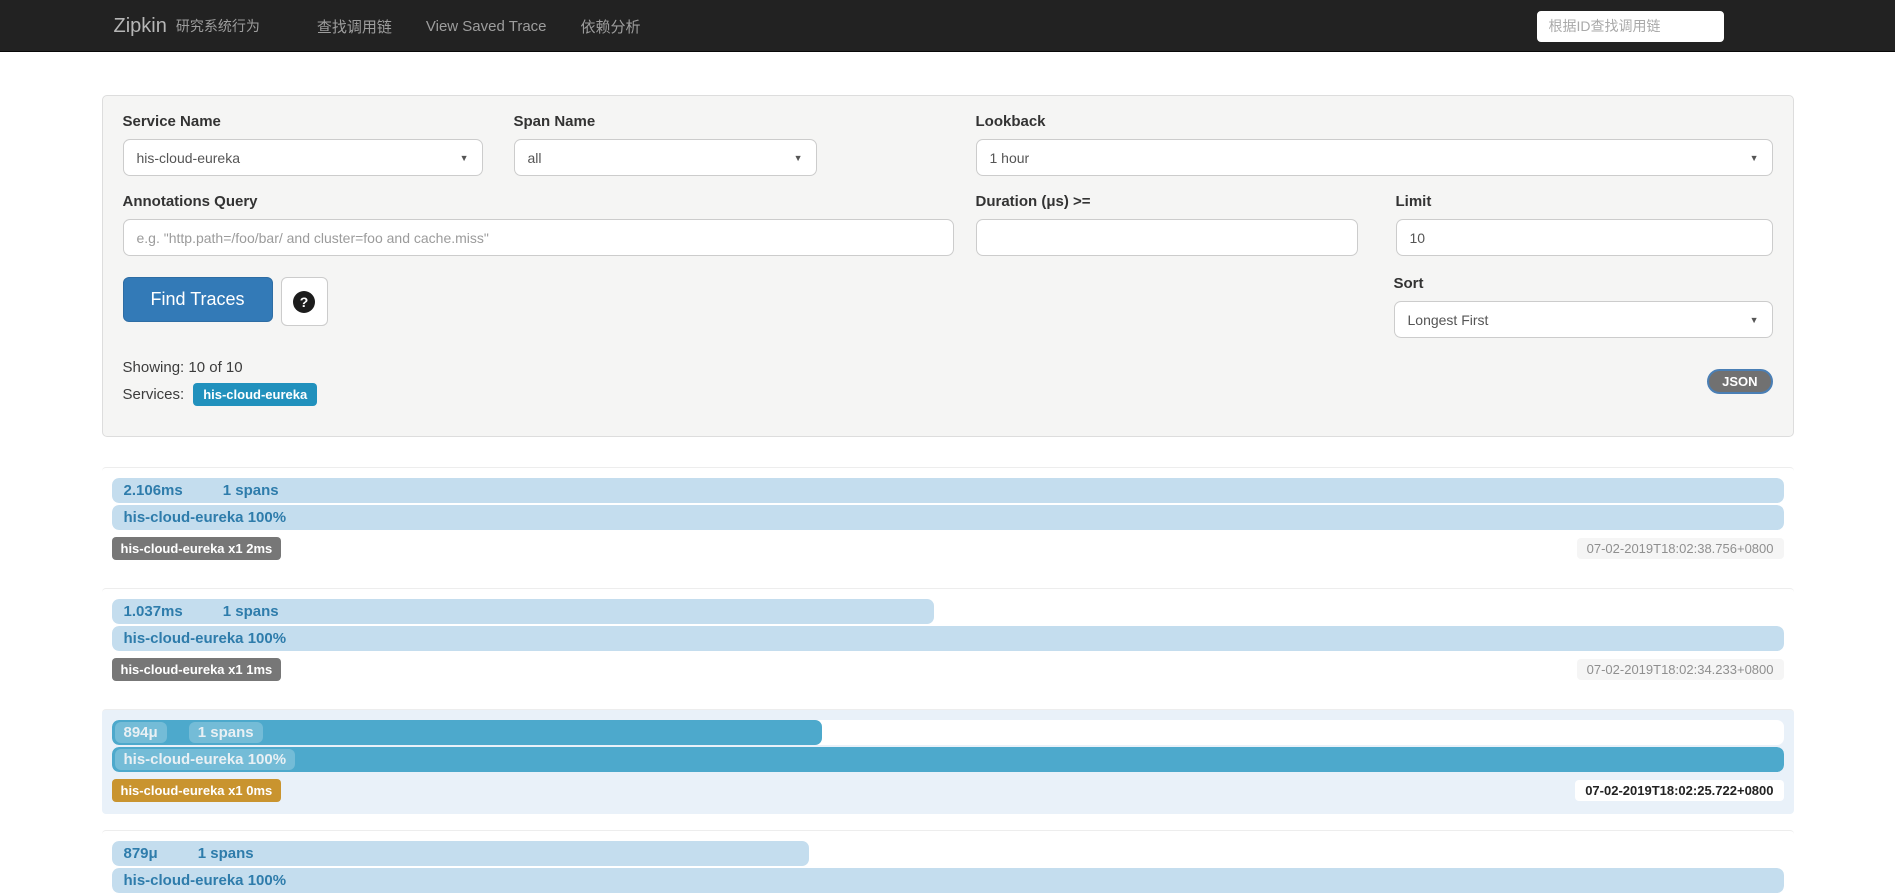 The height and width of the screenshot is (894, 1895). What do you see at coordinates (1033, 201) in the screenshot?
I see `duration-label: Duration (μs) >=` at bounding box center [1033, 201].